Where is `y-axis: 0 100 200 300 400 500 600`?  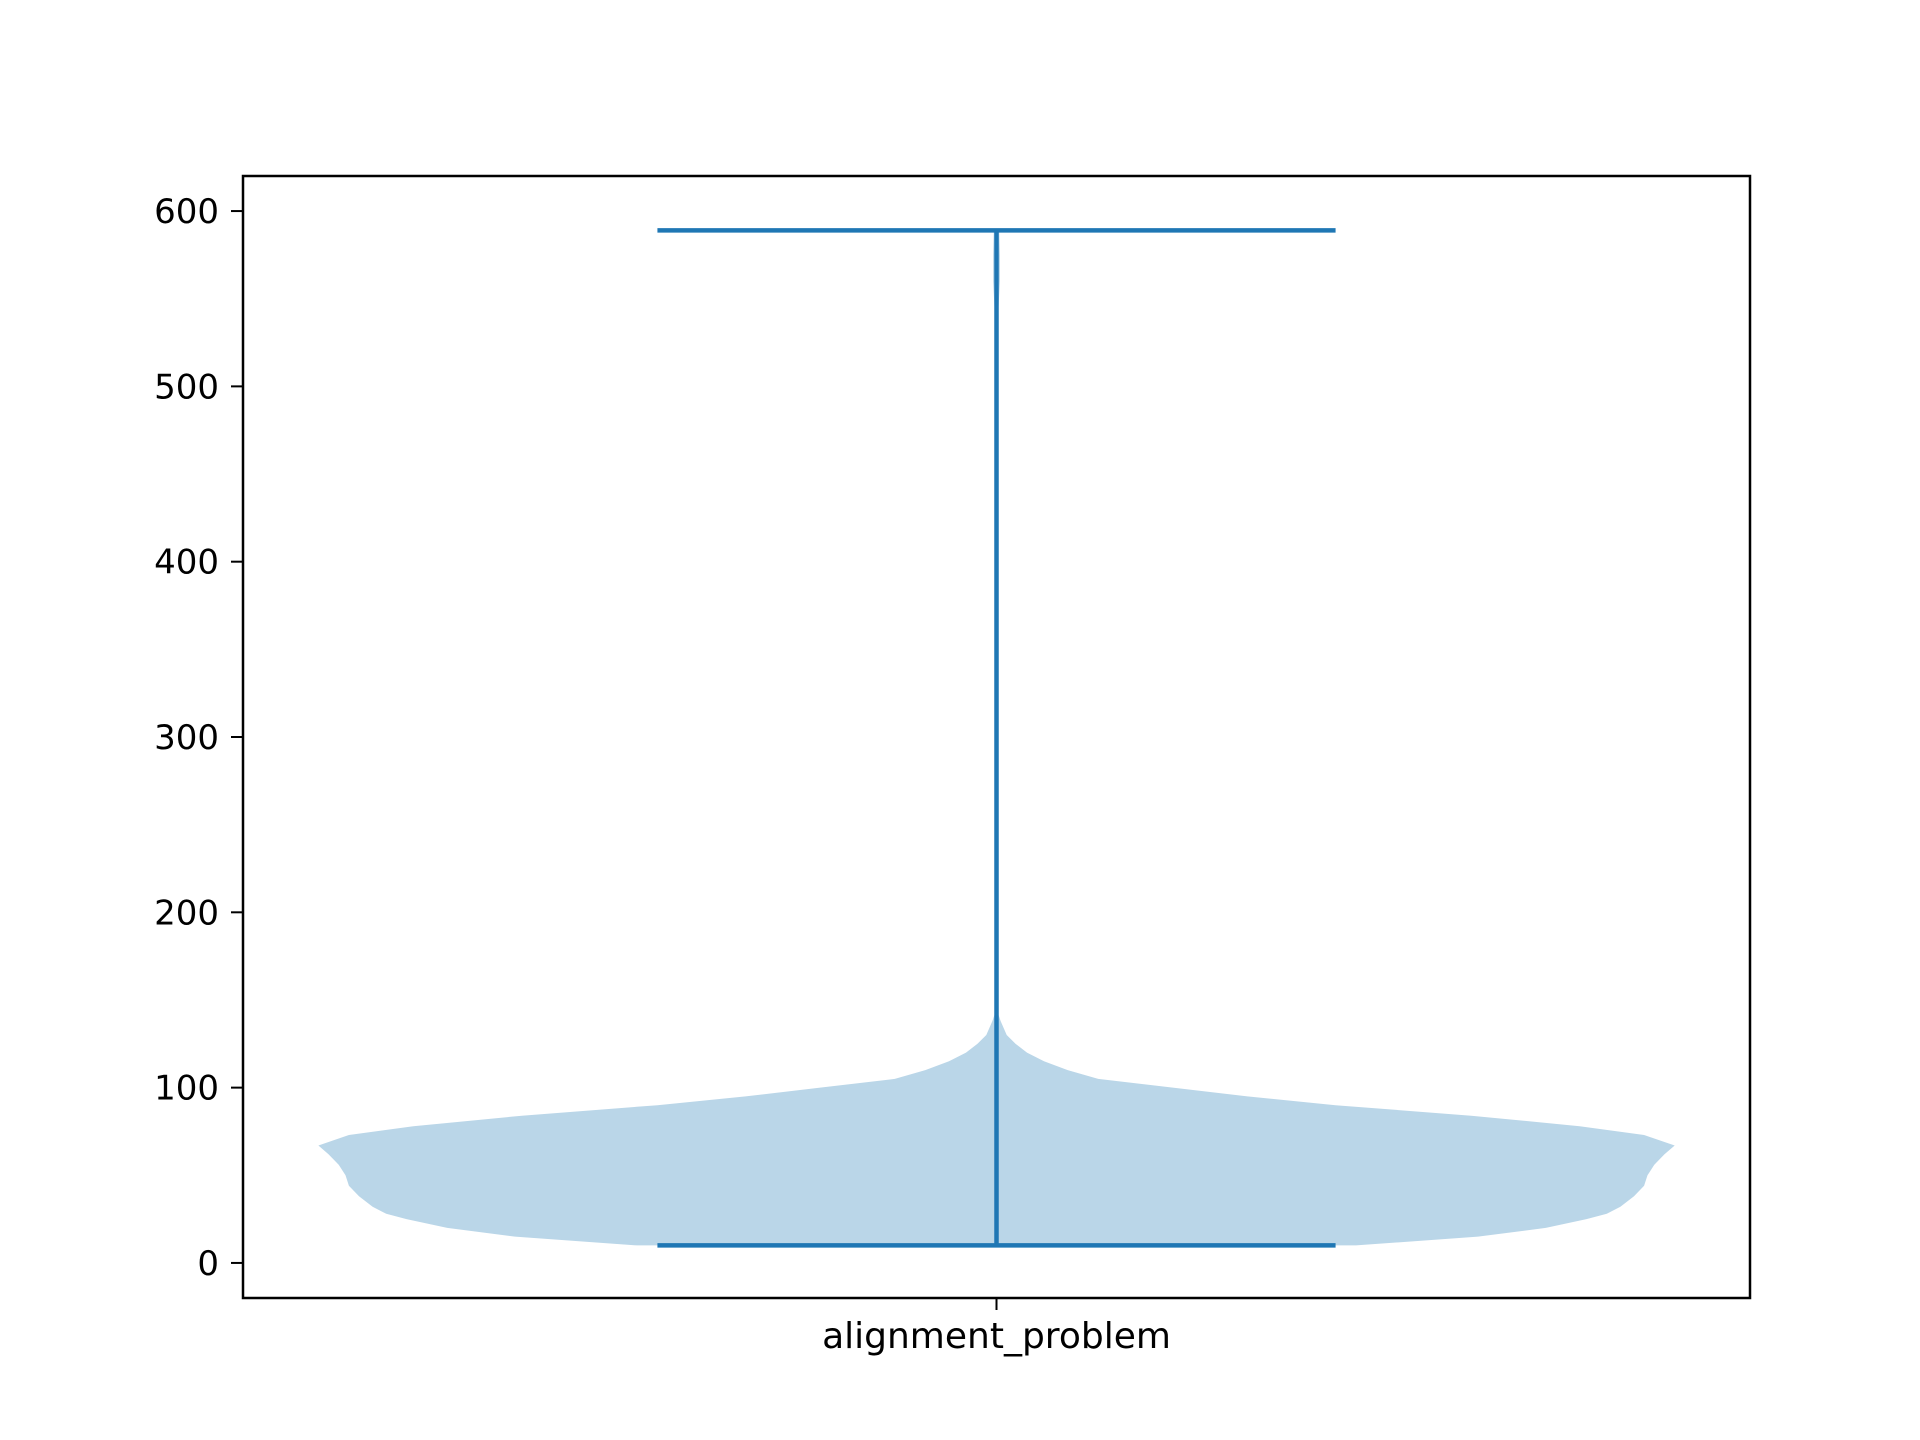 y-axis: 0 100 200 300 400 500 600 is located at coordinates (198, 738).